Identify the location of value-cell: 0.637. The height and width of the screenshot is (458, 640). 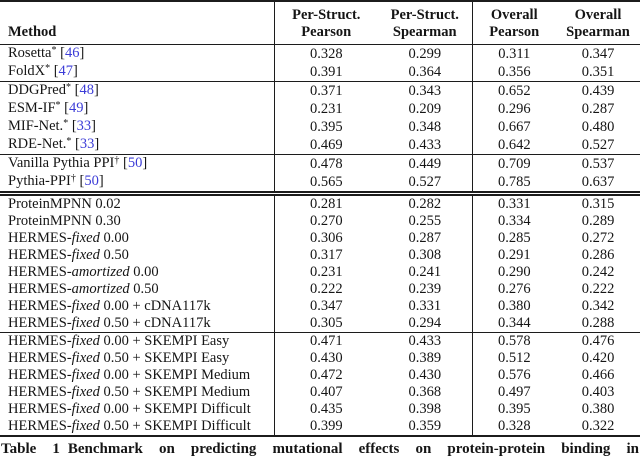
(598, 181).